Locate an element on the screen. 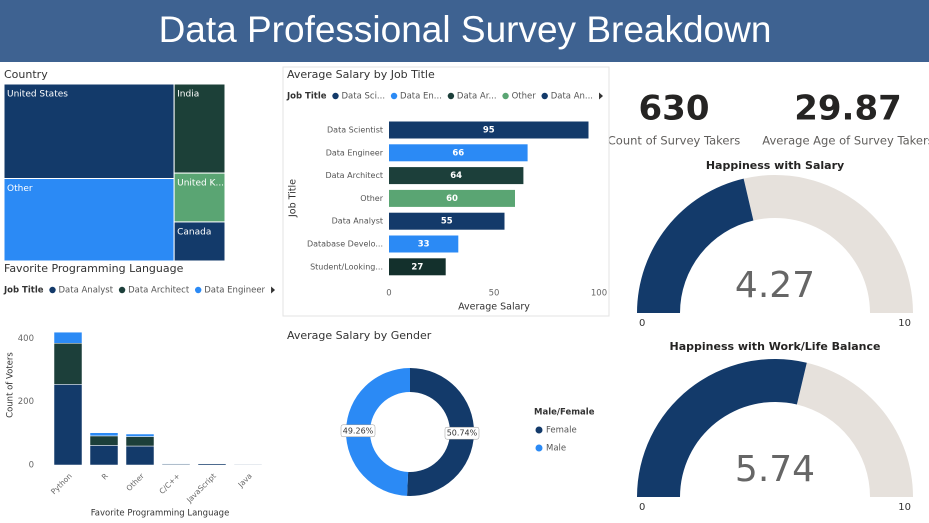  data-label: 33 is located at coordinates (424, 245).